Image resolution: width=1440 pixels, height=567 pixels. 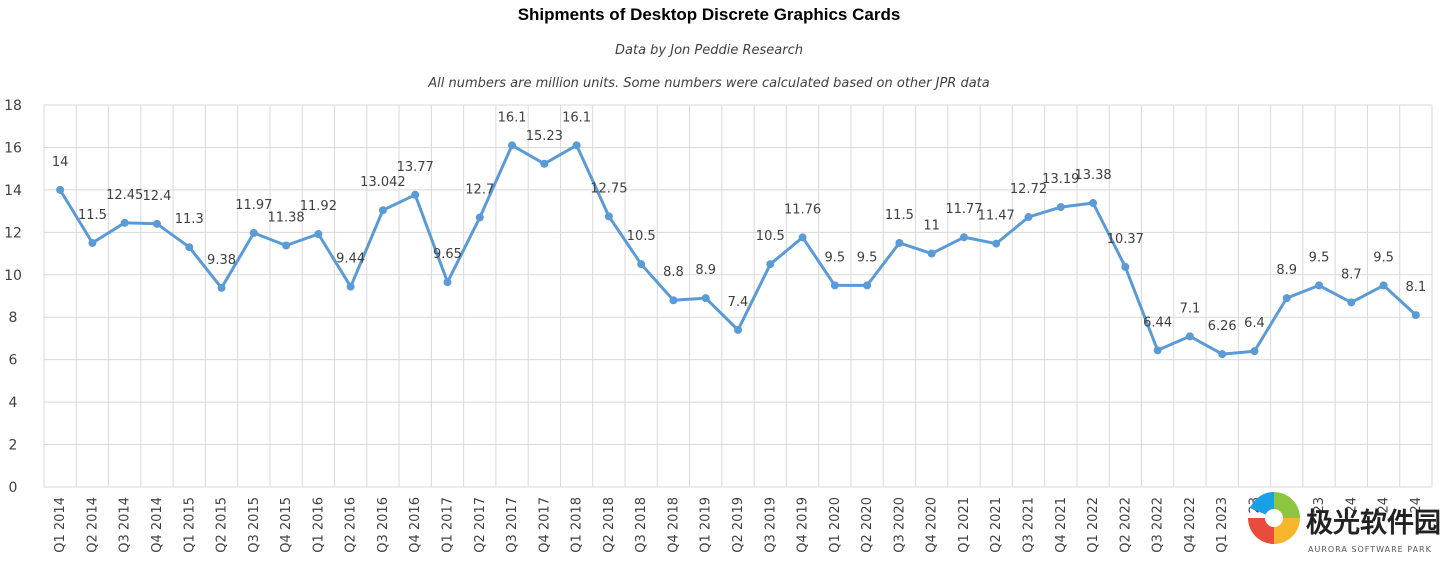 I want to click on data-label: 10.37, so click(x=1125, y=239).